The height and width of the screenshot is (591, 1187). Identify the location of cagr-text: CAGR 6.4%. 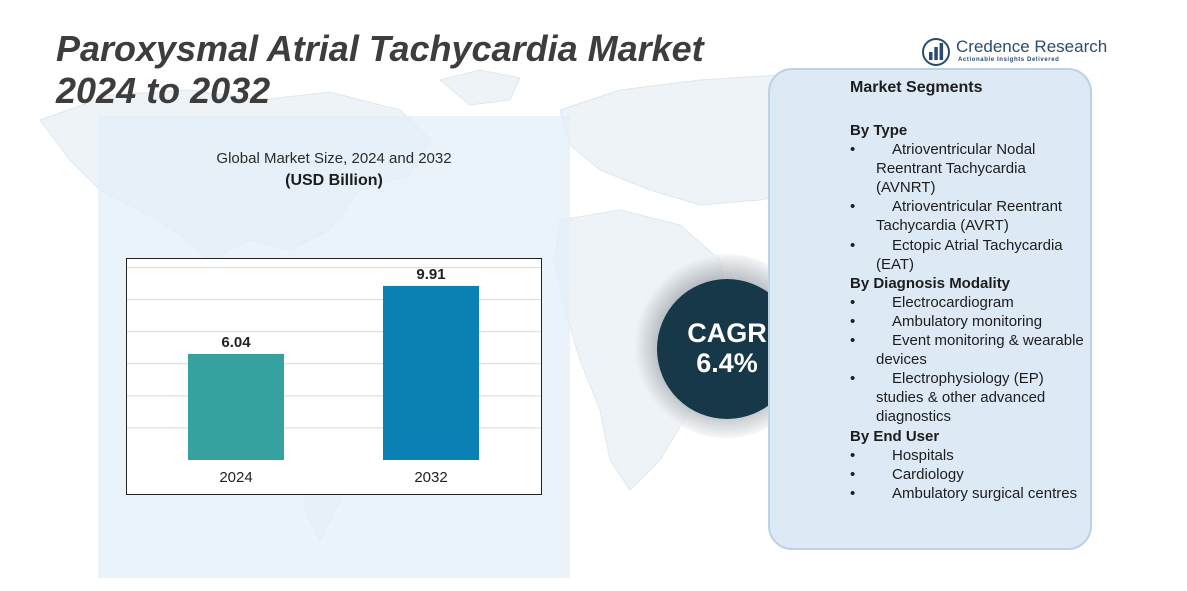
(727, 348).